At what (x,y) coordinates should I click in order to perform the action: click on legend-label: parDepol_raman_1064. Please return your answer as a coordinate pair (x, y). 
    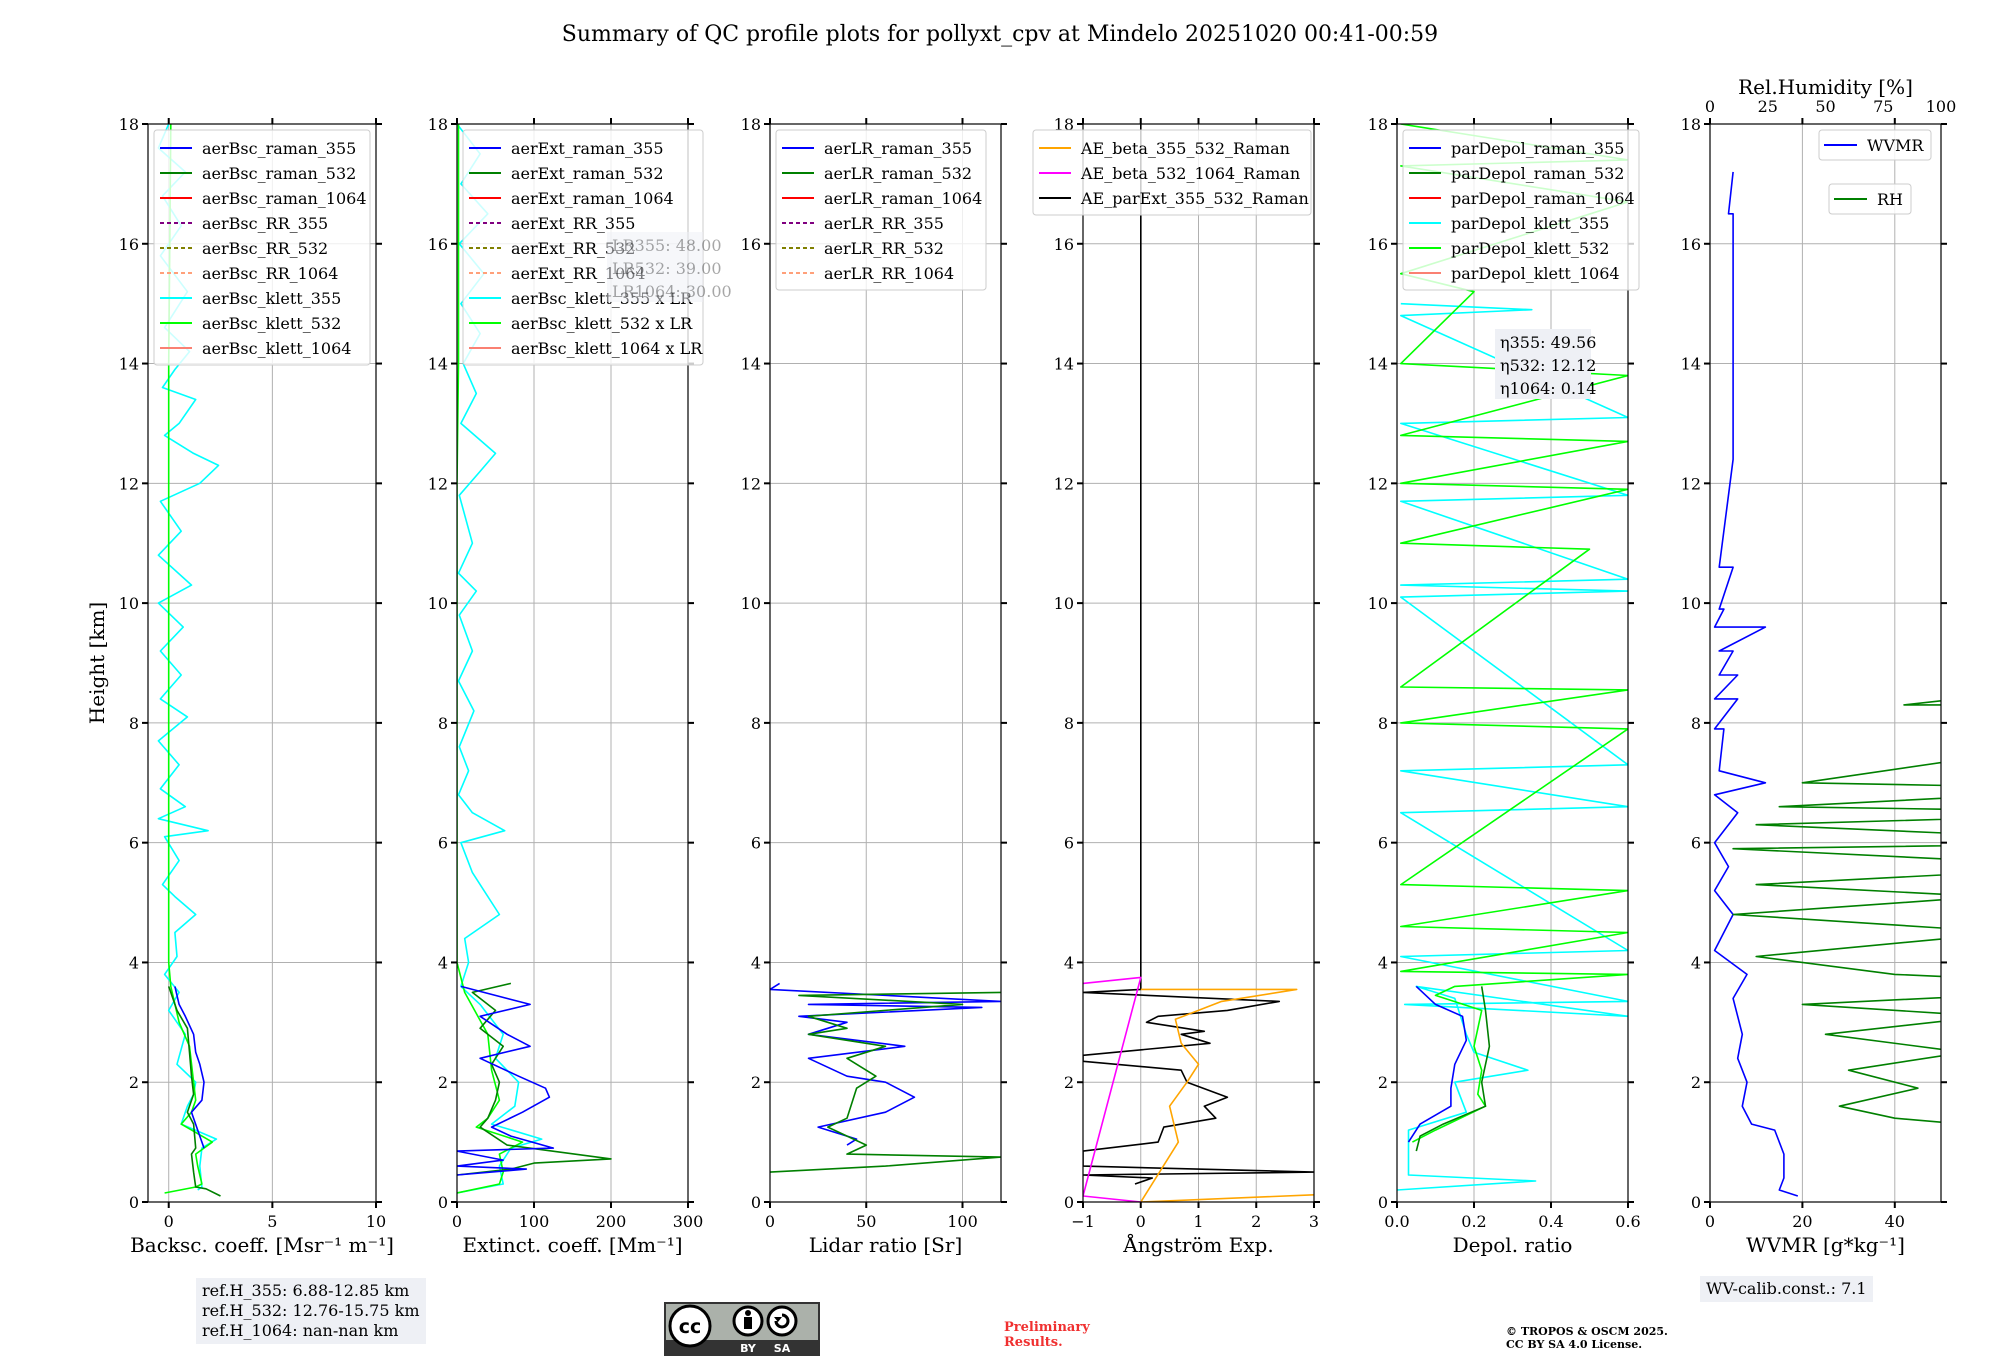
    Looking at the image, I should click on (1543, 198).